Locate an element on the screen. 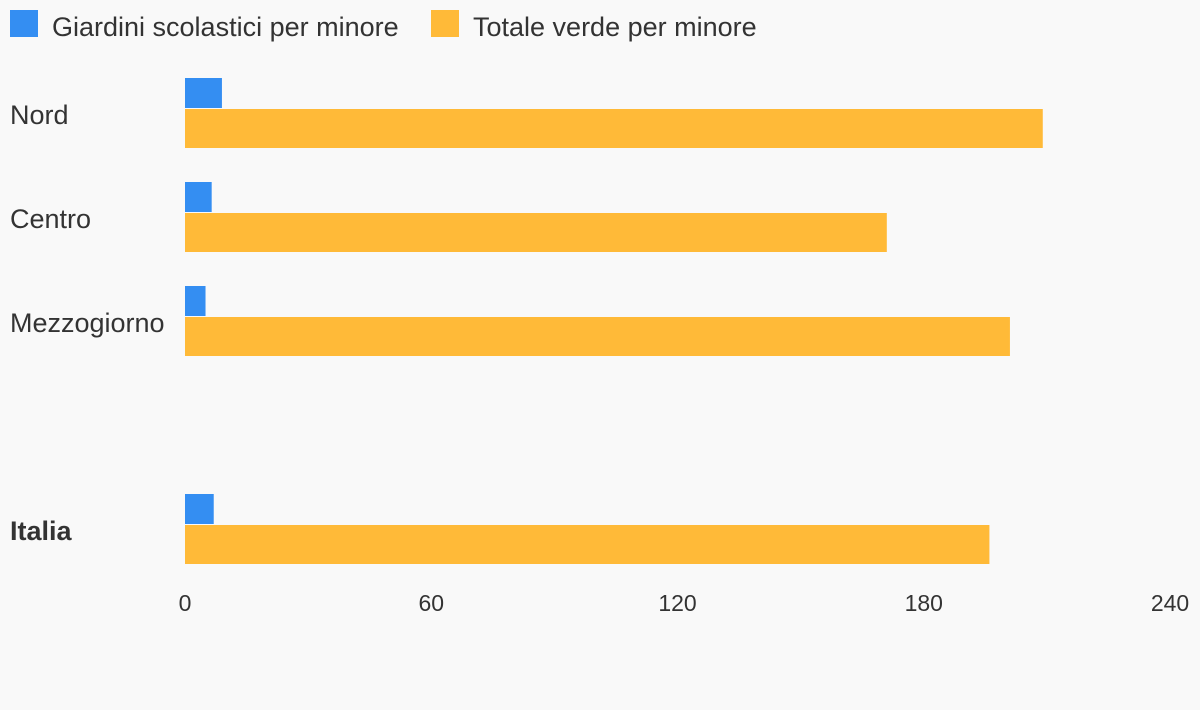 The height and width of the screenshot is (710, 1200). legend-swatch-giardini is located at coordinates (24, 23).